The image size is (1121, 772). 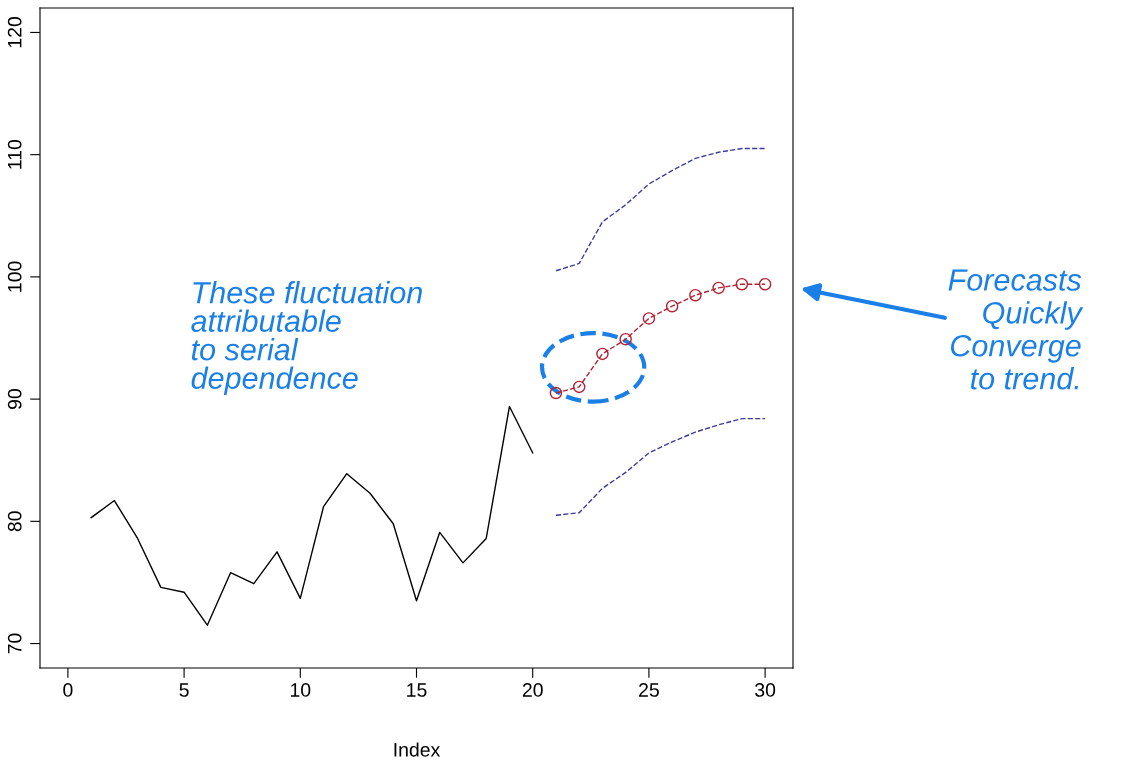 What do you see at coordinates (649, 690) in the screenshot?
I see `x-tick-label: 25` at bounding box center [649, 690].